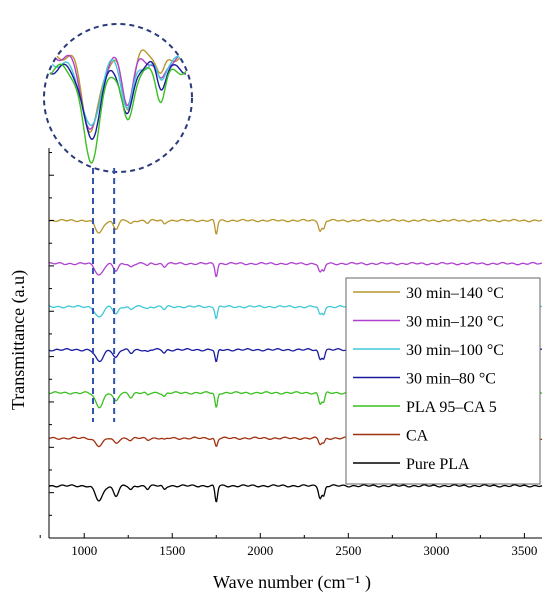 This screenshot has width=550, height=604. Describe the element at coordinates (524, 550) in the screenshot. I see `x-tick-label-5: 3500` at that location.